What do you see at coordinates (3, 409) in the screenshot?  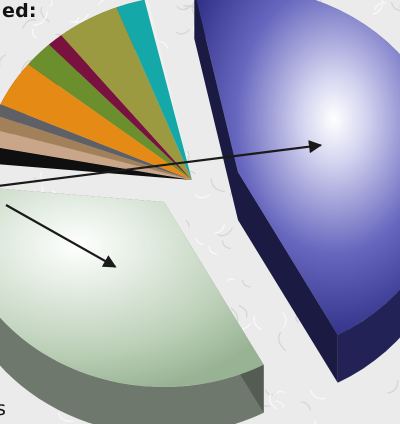 I see `bottom-text-fragment: s` at bounding box center [3, 409].